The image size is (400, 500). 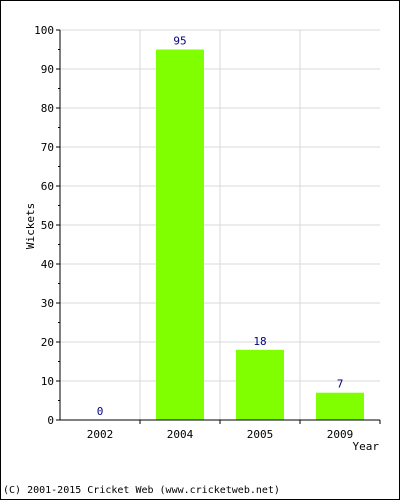 I want to click on y-tick-label: 40, so click(x=47, y=264).